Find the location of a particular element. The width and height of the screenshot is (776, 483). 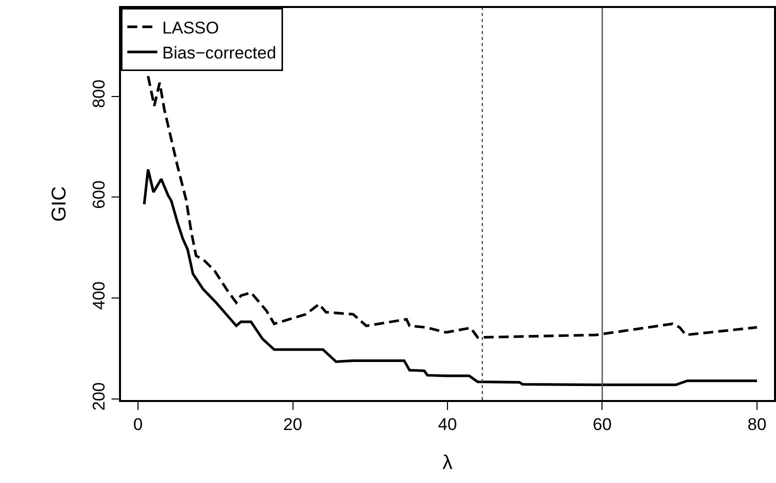

y-tick-label: 600 is located at coordinates (98, 194).